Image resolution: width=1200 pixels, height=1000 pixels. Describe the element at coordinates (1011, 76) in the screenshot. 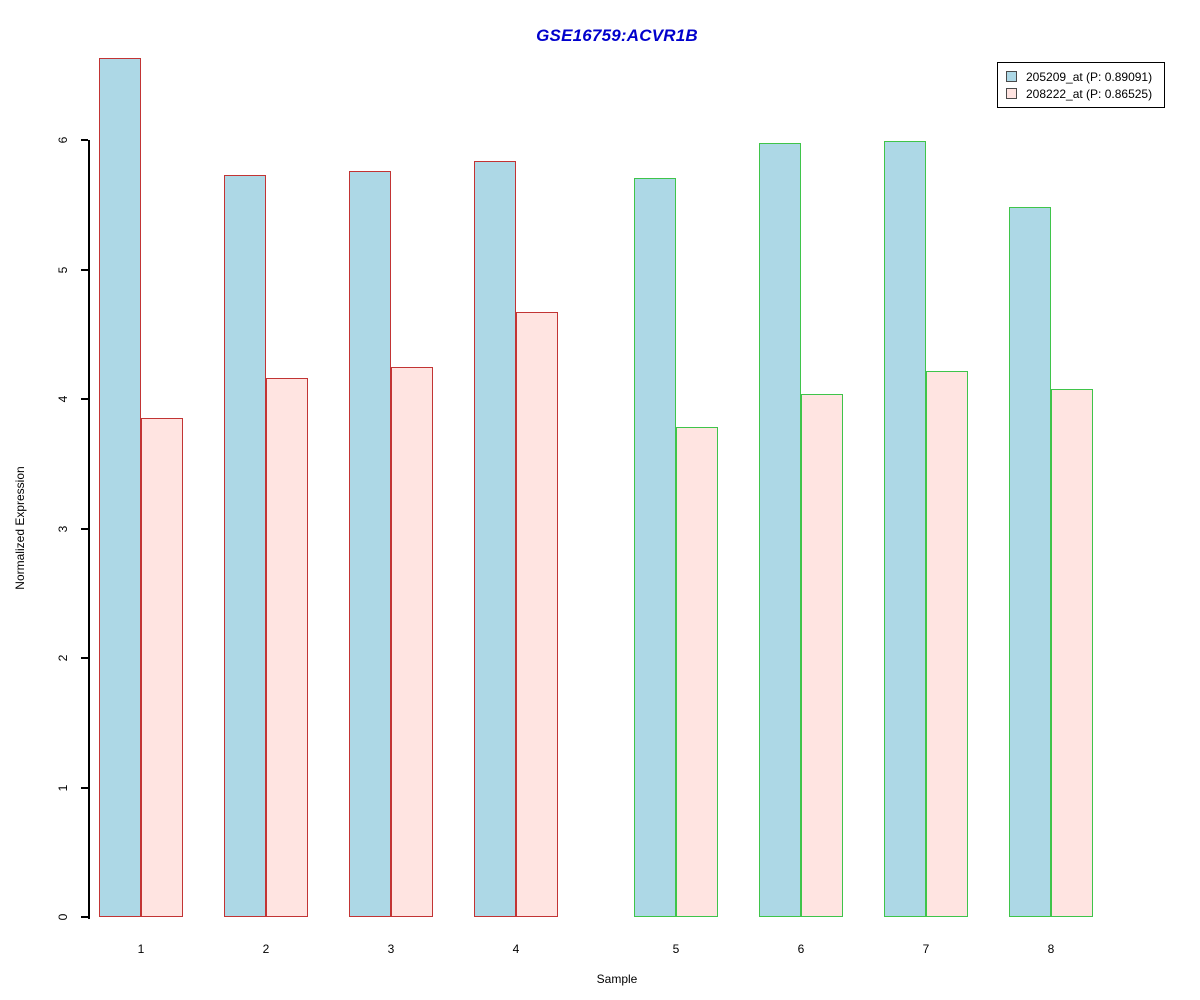

I see `legend-swatch-series1` at that location.